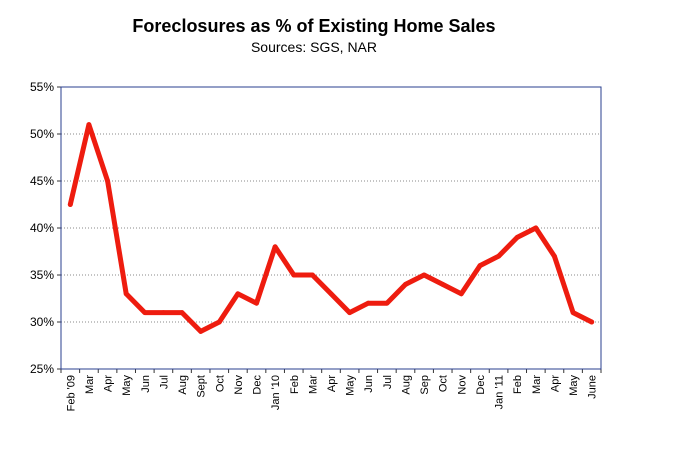 This screenshot has width=677, height=455. I want to click on x-tick-label: Feb '09, so click(71, 393).